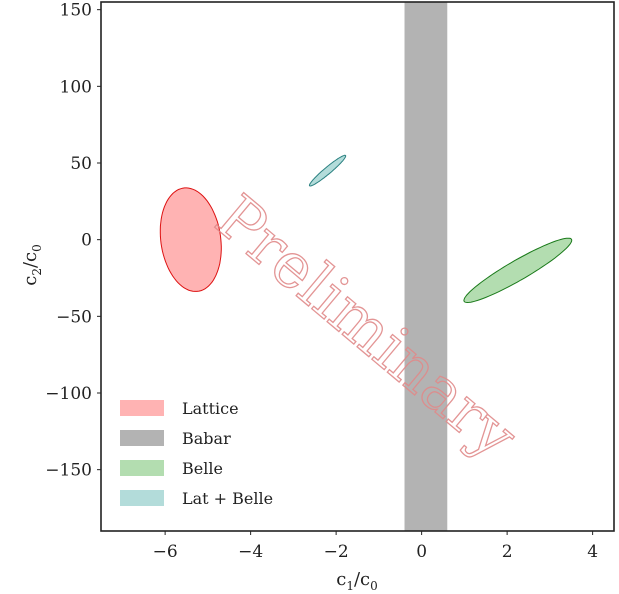 Image resolution: width=619 pixels, height=594 pixels. What do you see at coordinates (362, 579) in the screenshot?
I see `x-label-slash: /c` at bounding box center [362, 579].